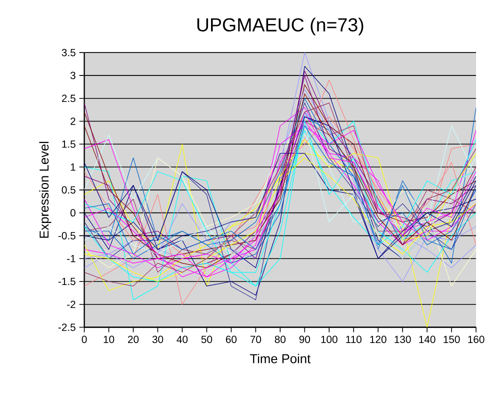 Image resolution: width=488 pixels, height=414 pixels. What do you see at coordinates (304, 340) in the screenshot?
I see `x-tick-label: 90` at bounding box center [304, 340].